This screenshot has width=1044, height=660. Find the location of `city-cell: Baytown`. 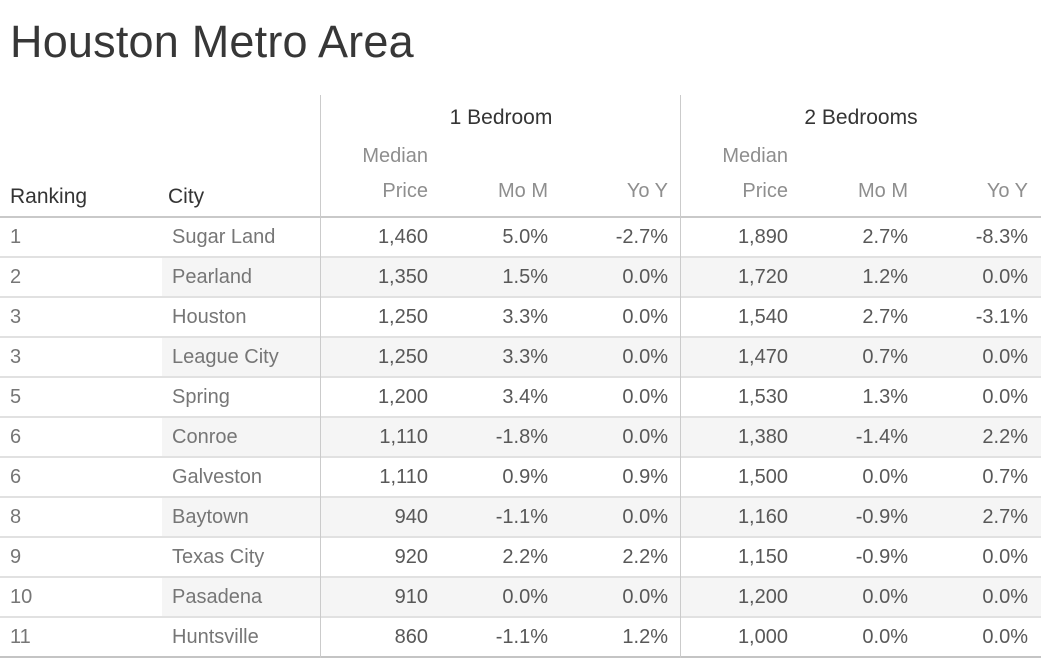

city-cell: Baytown is located at coordinates (241, 517).